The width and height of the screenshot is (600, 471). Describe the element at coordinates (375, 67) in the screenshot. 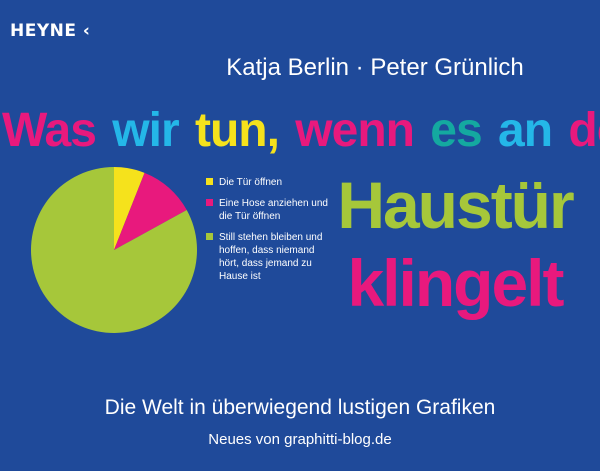

I see `authors: Katja Berlin · Peter Grünlich` at that location.